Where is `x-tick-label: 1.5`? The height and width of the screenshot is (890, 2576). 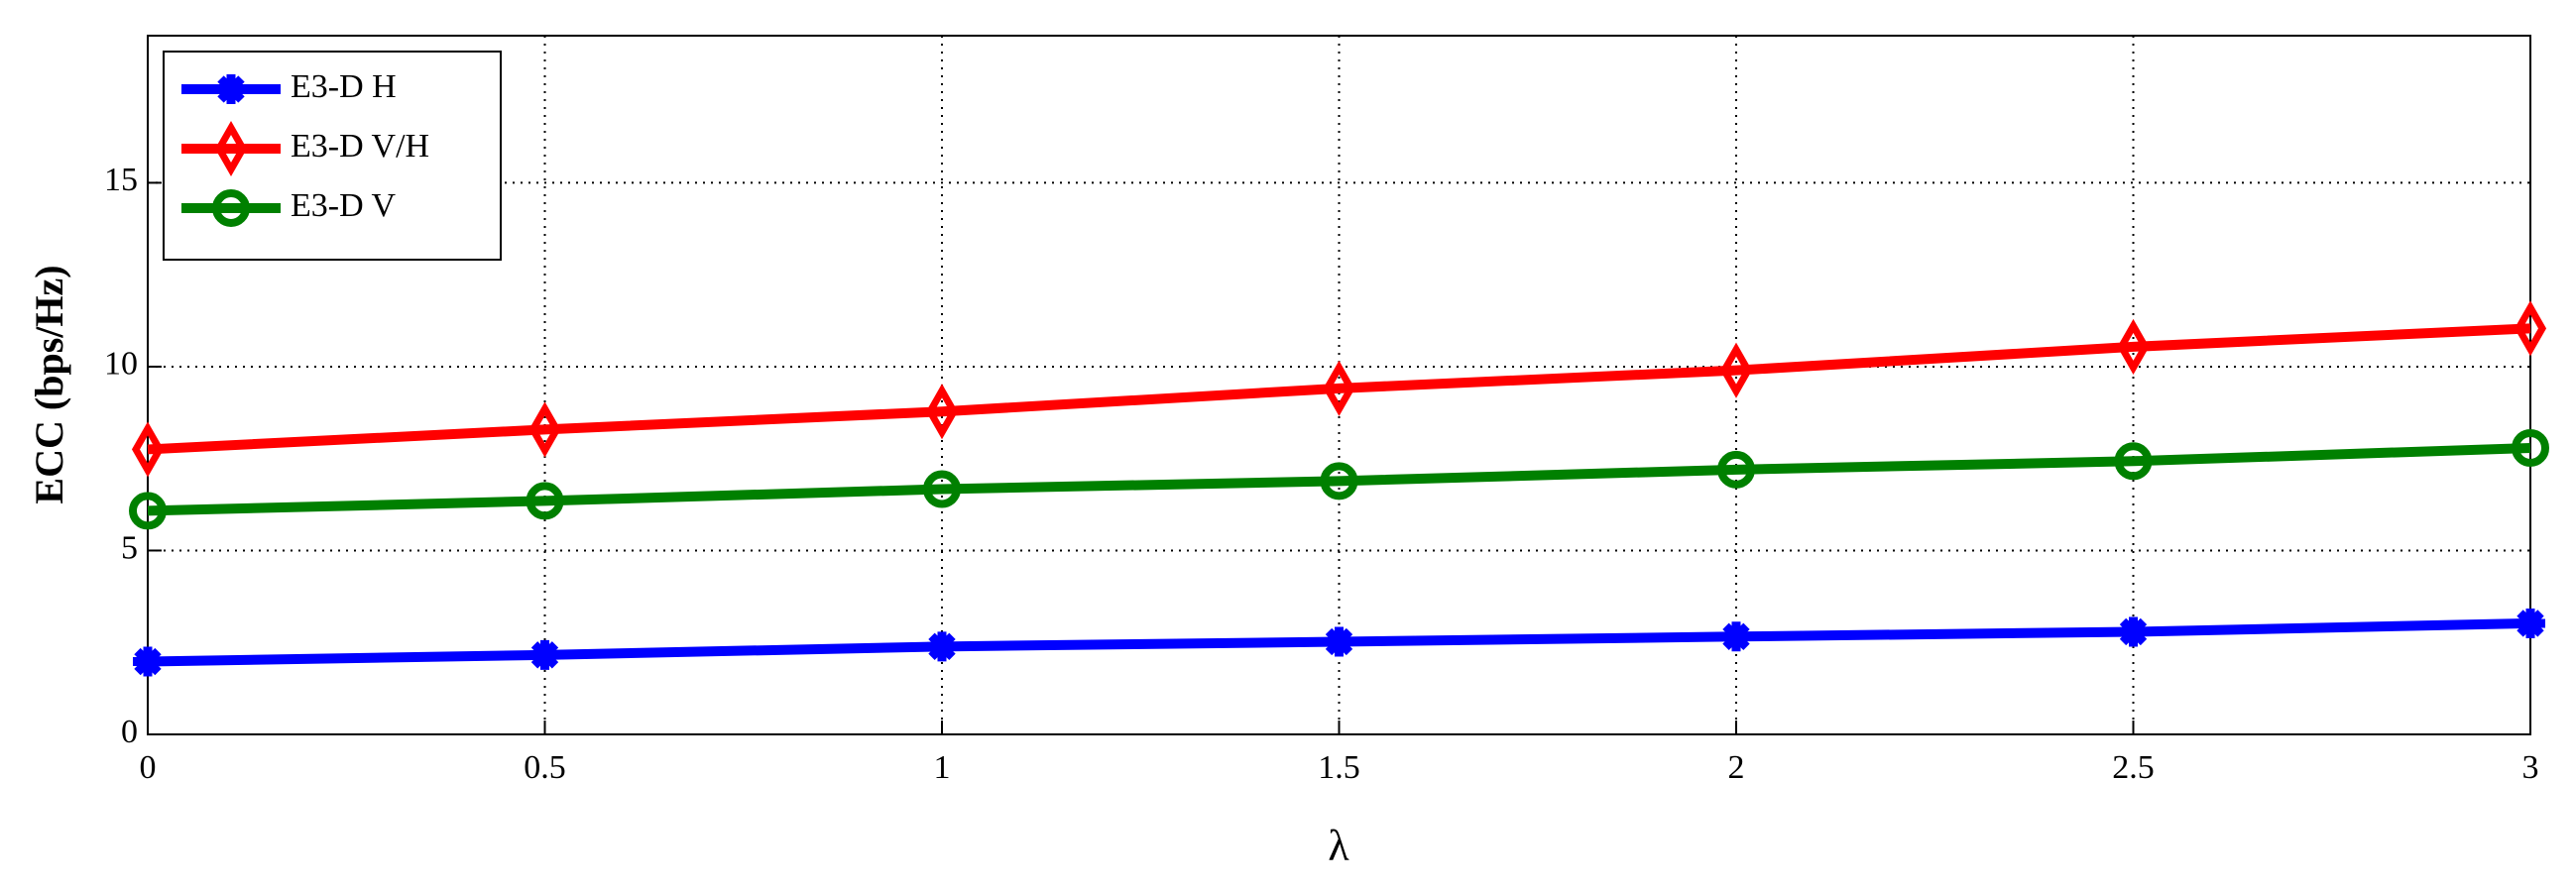 x-tick-label: 1.5 is located at coordinates (1339, 767).